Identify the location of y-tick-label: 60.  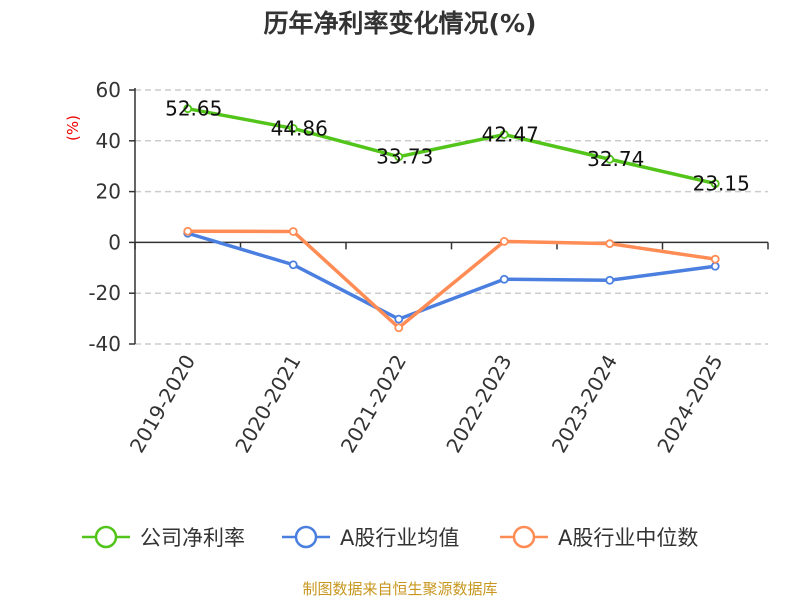
(108, 90).